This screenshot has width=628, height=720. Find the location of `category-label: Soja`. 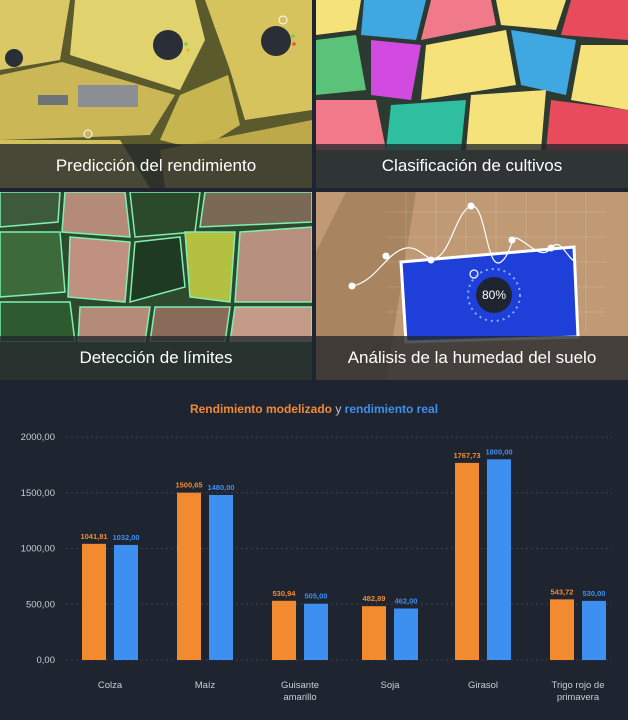

category-label: Soja is located at coordinates (390, 685).